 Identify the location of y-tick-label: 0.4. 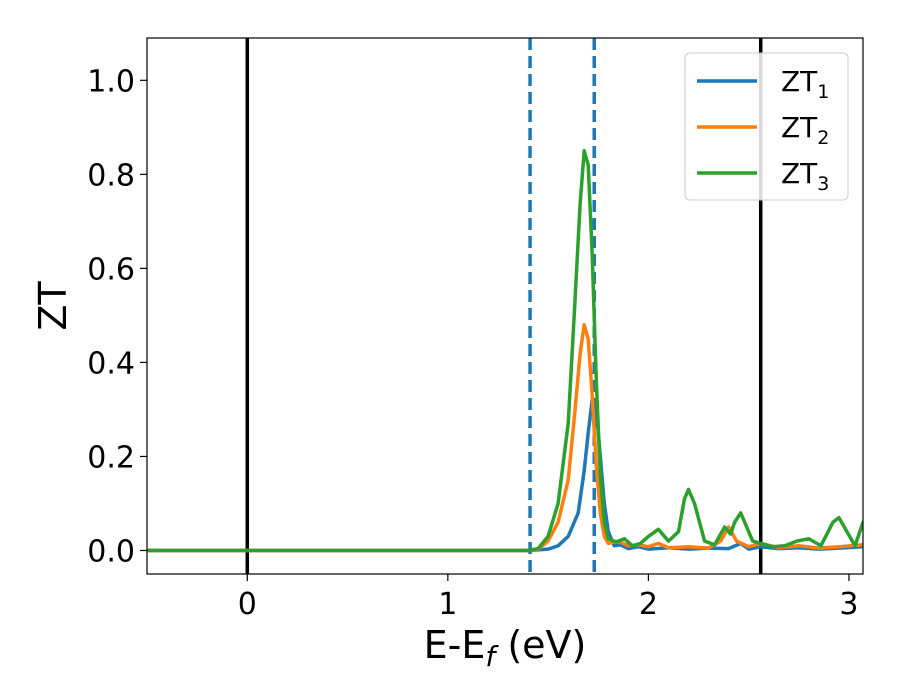
(111, 363).